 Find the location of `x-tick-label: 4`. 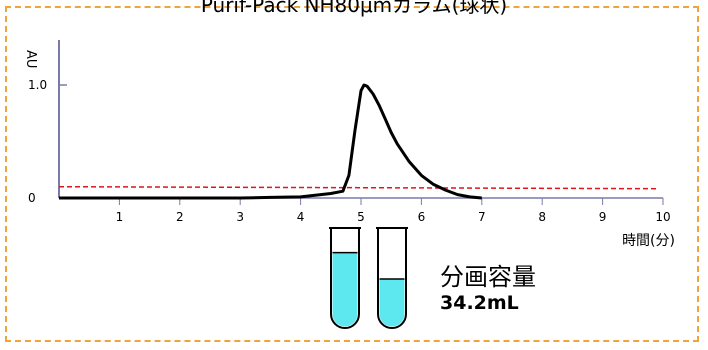

x-tick-label: 4 is located at coordinates (301, 217).